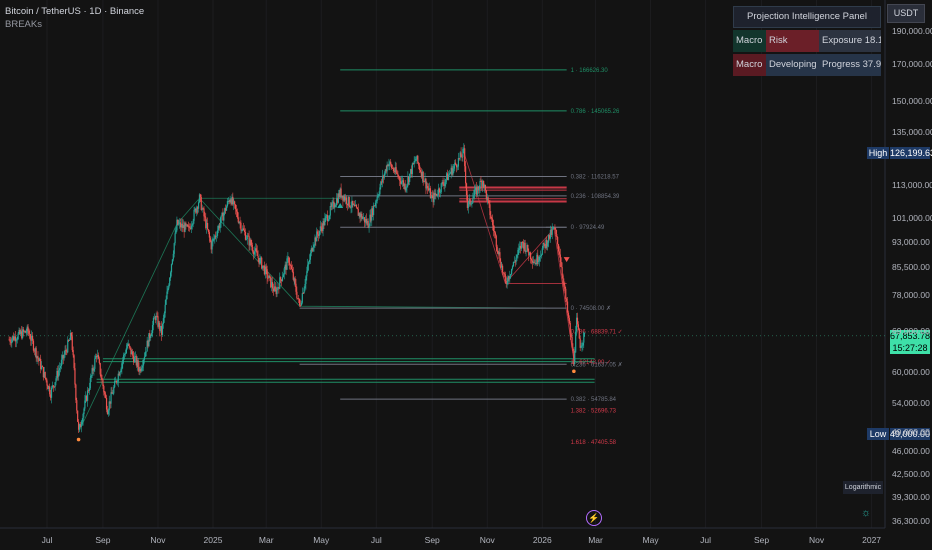 Image resolution: width=932 pixels, height=550 pixels. I want to click on currency-badge: USDT, so click(906, 13).